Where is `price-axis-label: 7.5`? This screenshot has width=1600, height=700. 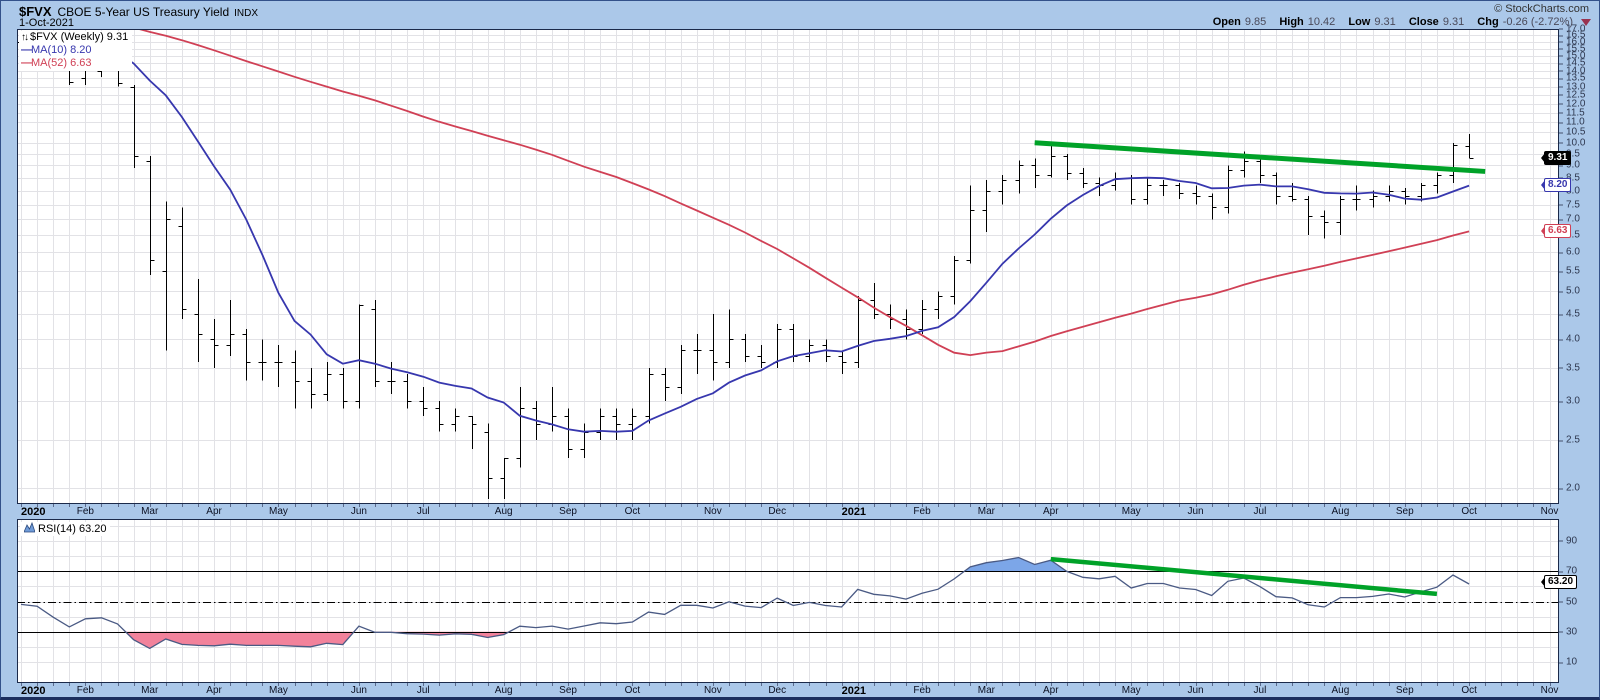
price-axis-label: 7.5 is located at coordinates (1569, 204).